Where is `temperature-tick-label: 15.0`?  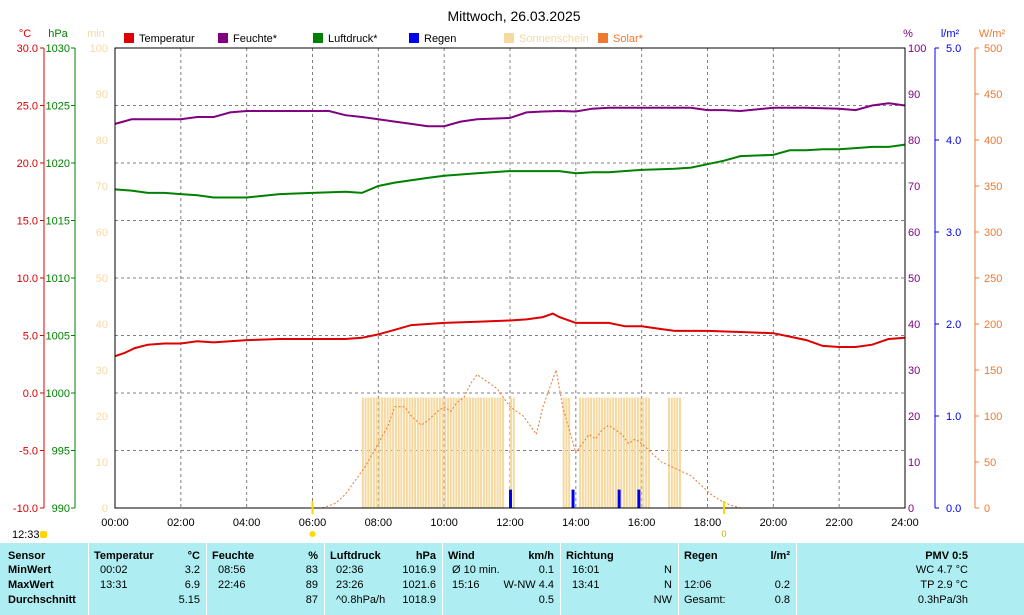
temperature-tick-label: 15.0 is located at coordinates (27, 222).